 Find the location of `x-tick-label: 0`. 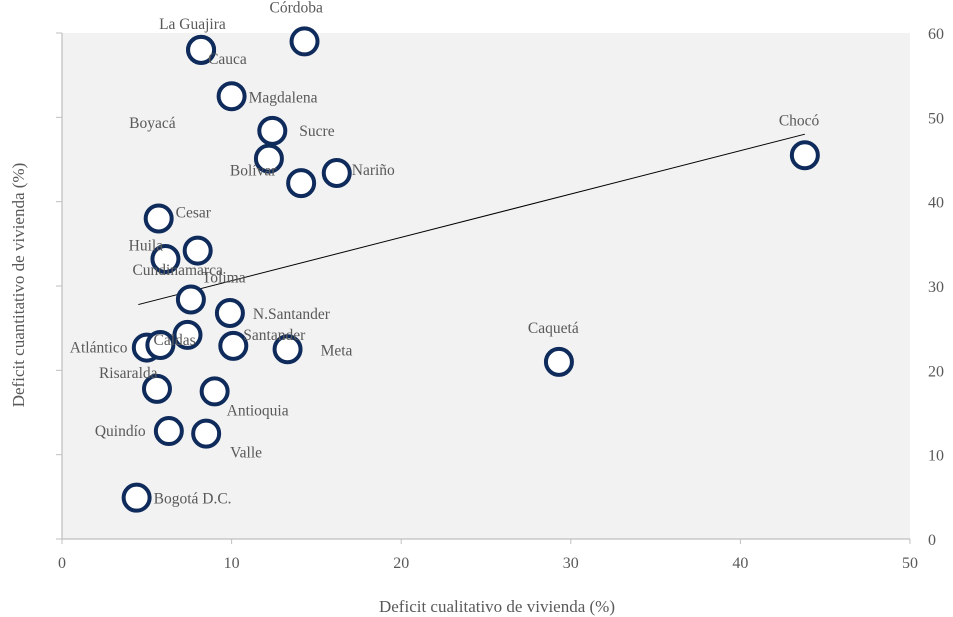

x-tick-label: 0 is located at coordinates (62, 563).